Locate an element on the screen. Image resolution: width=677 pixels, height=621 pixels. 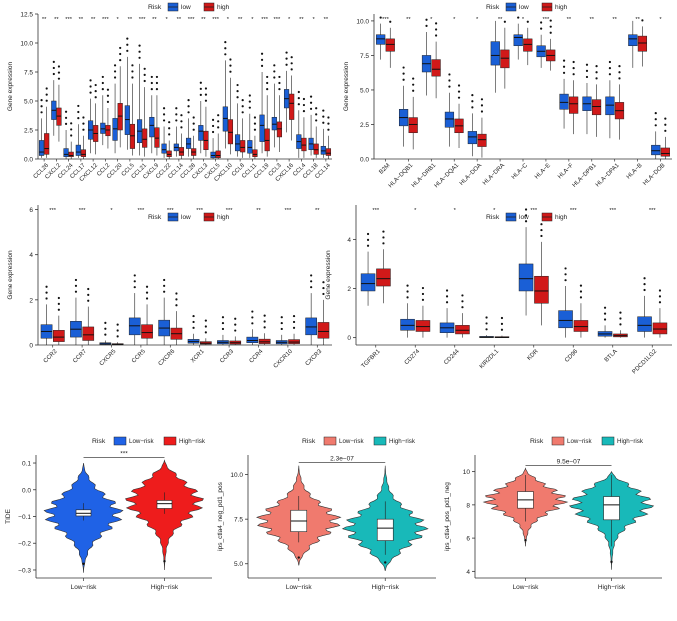
x-tick-label: High−risk is located at coordinates (386, 587).